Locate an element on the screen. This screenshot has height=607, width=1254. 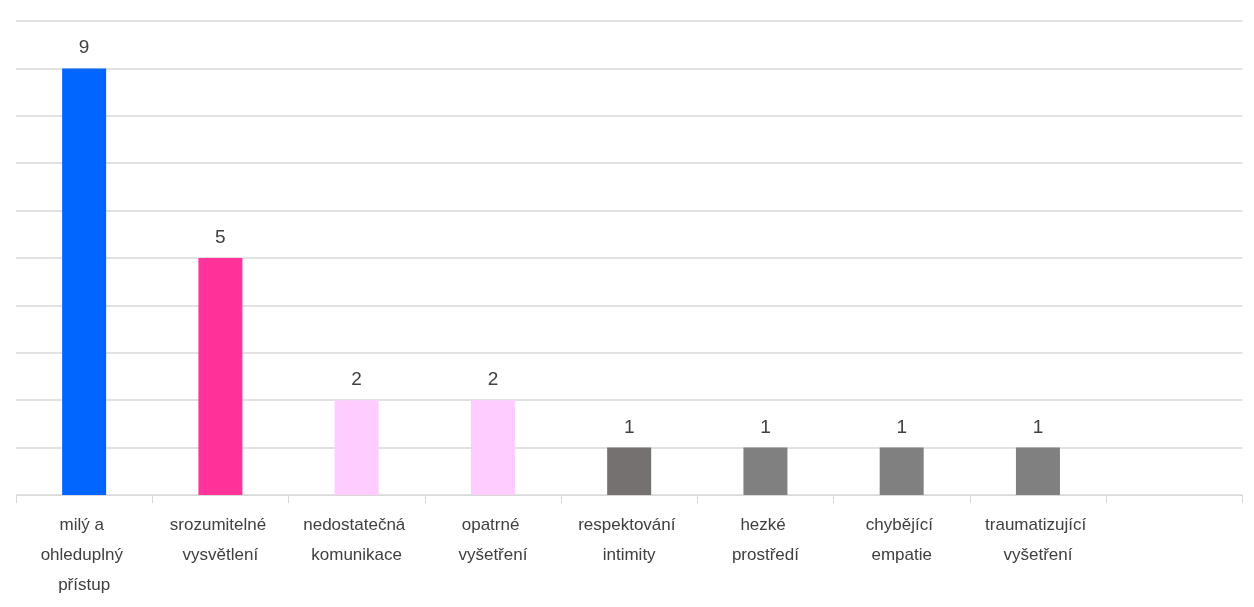
data-label: 5 is located at coordinates (220, 236).